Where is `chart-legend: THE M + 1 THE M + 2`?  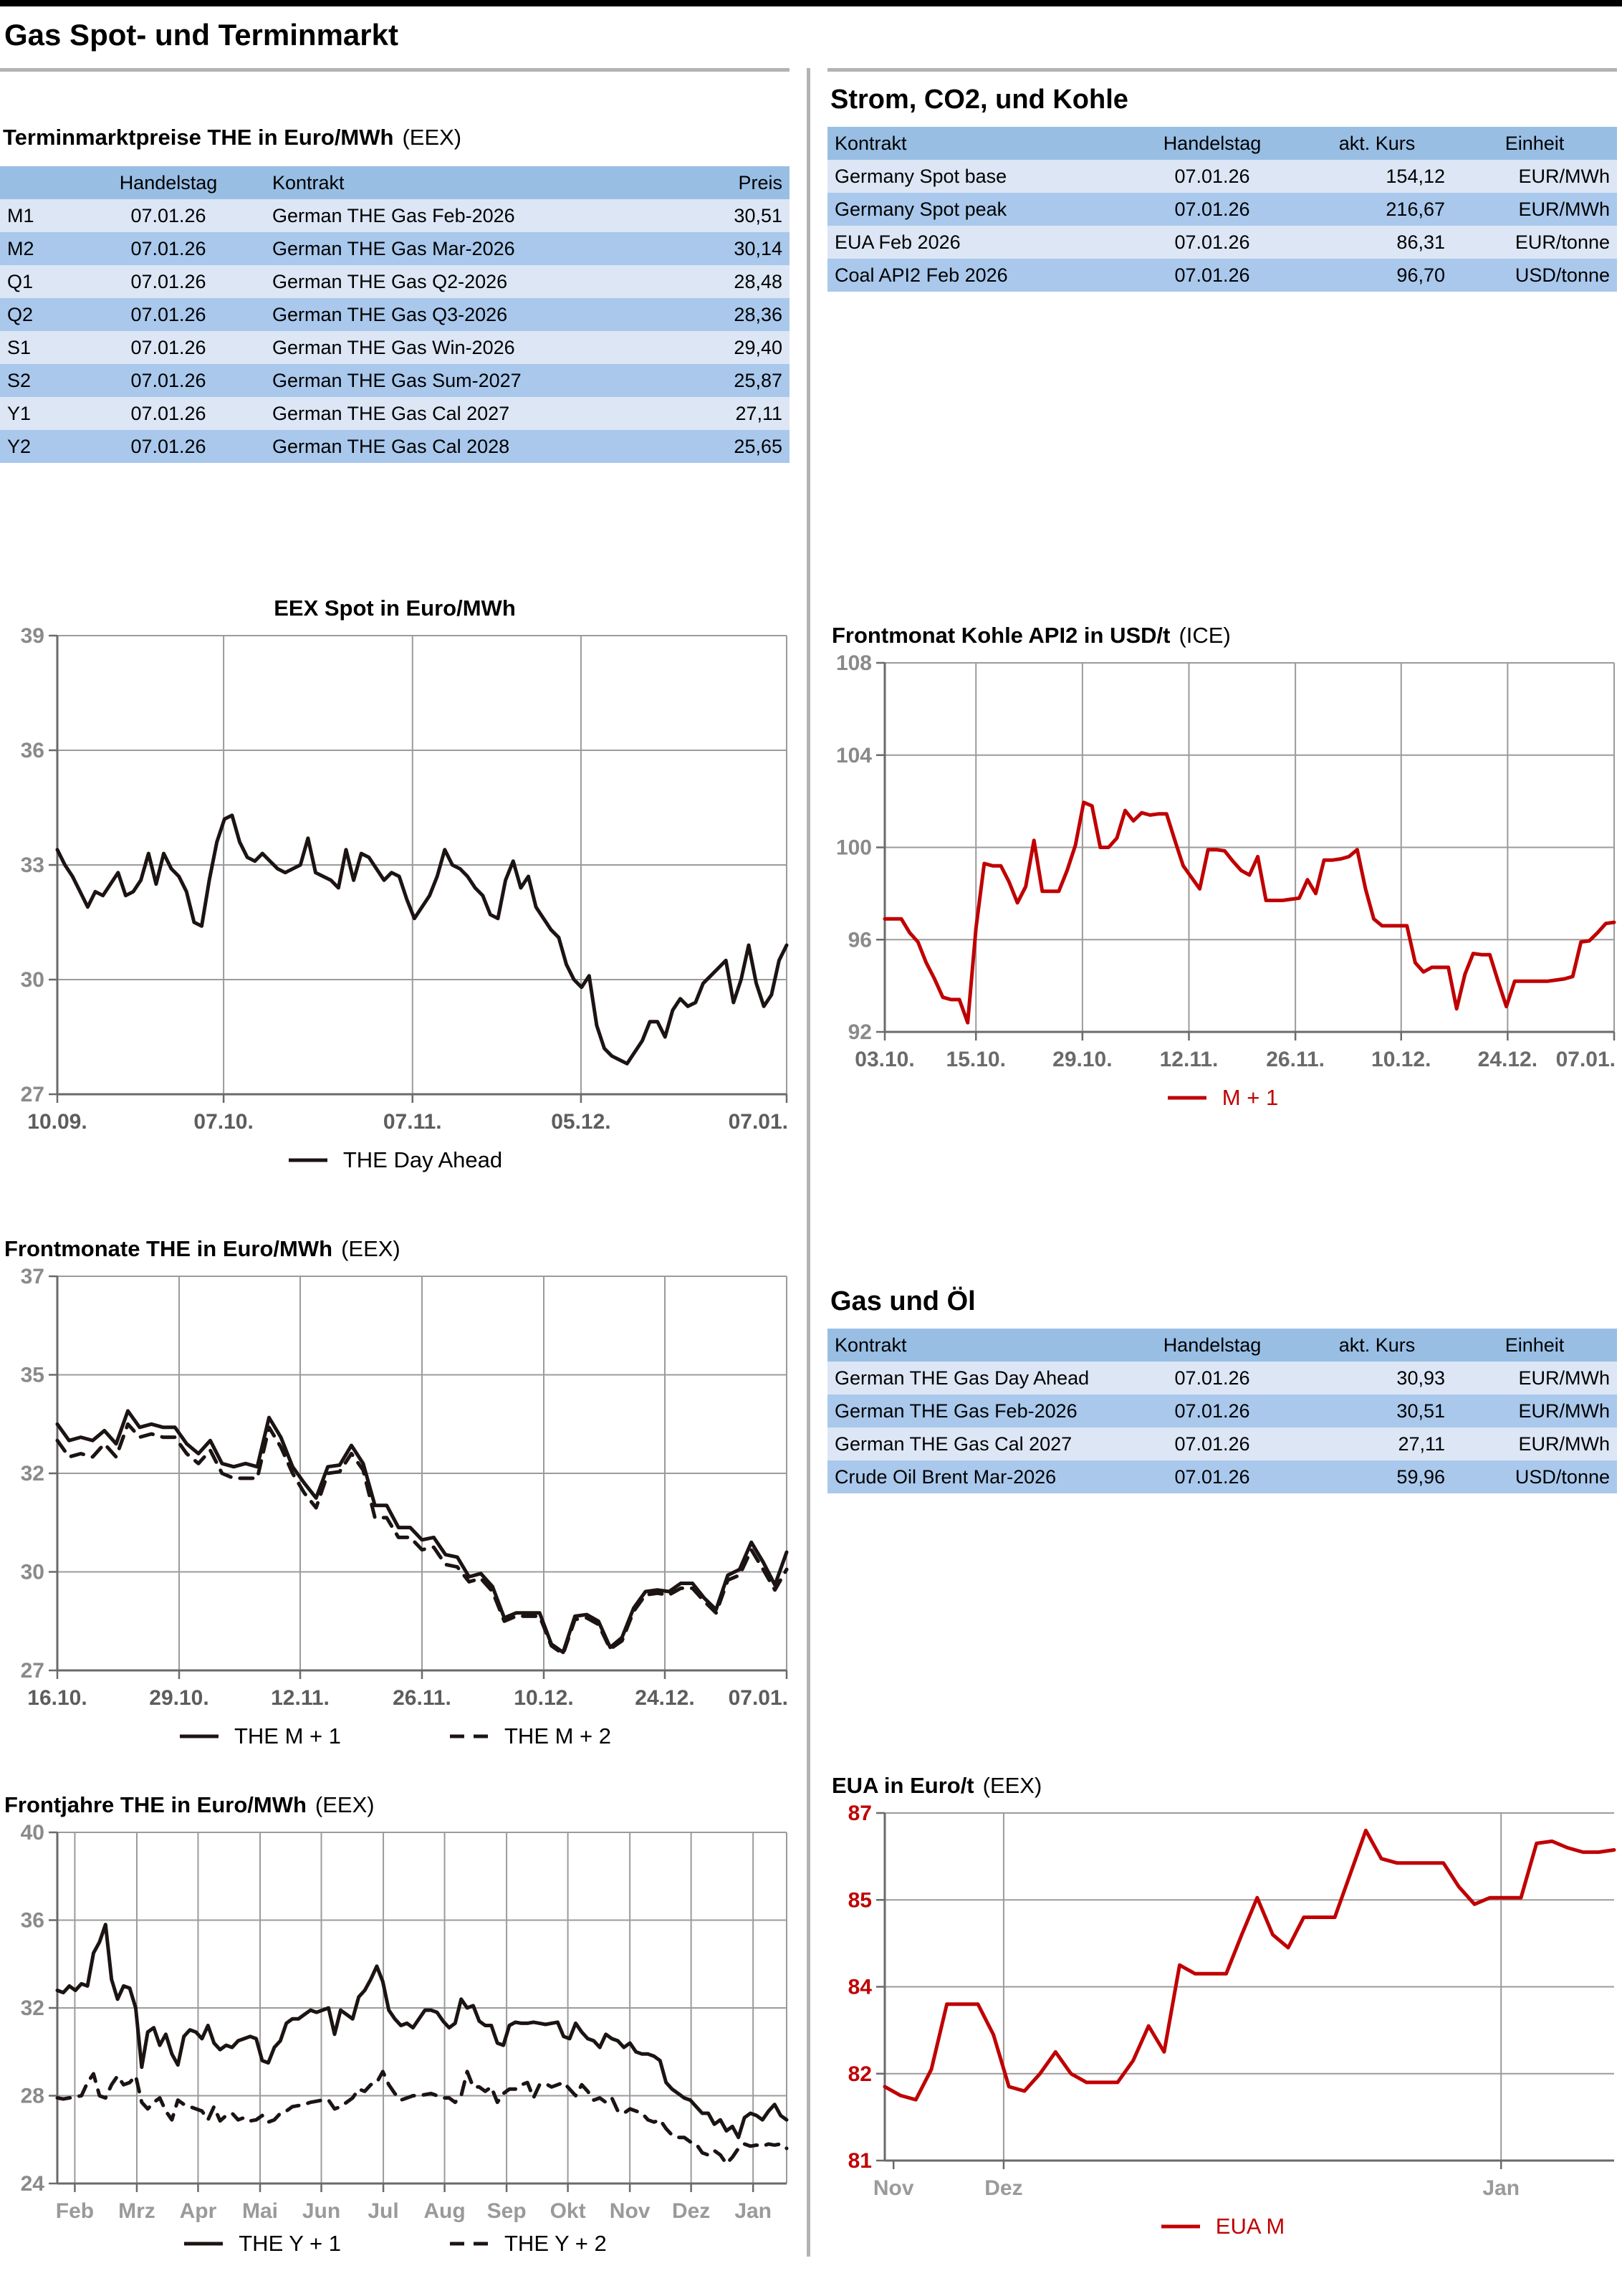 chart-legend: THE M + 1 THE M + 2 is located at coordinates (395, 1736).